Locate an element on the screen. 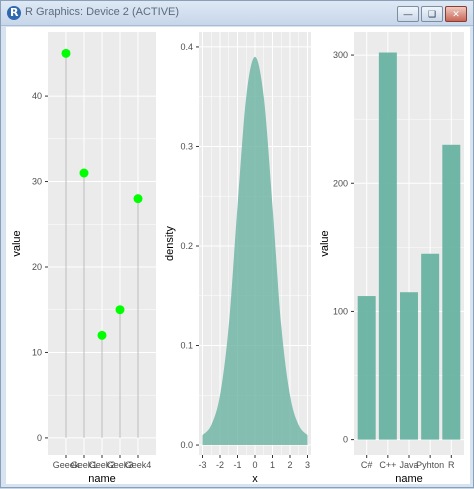  panel-3-x-tick-label: Java is located at coordinates (408, 465).